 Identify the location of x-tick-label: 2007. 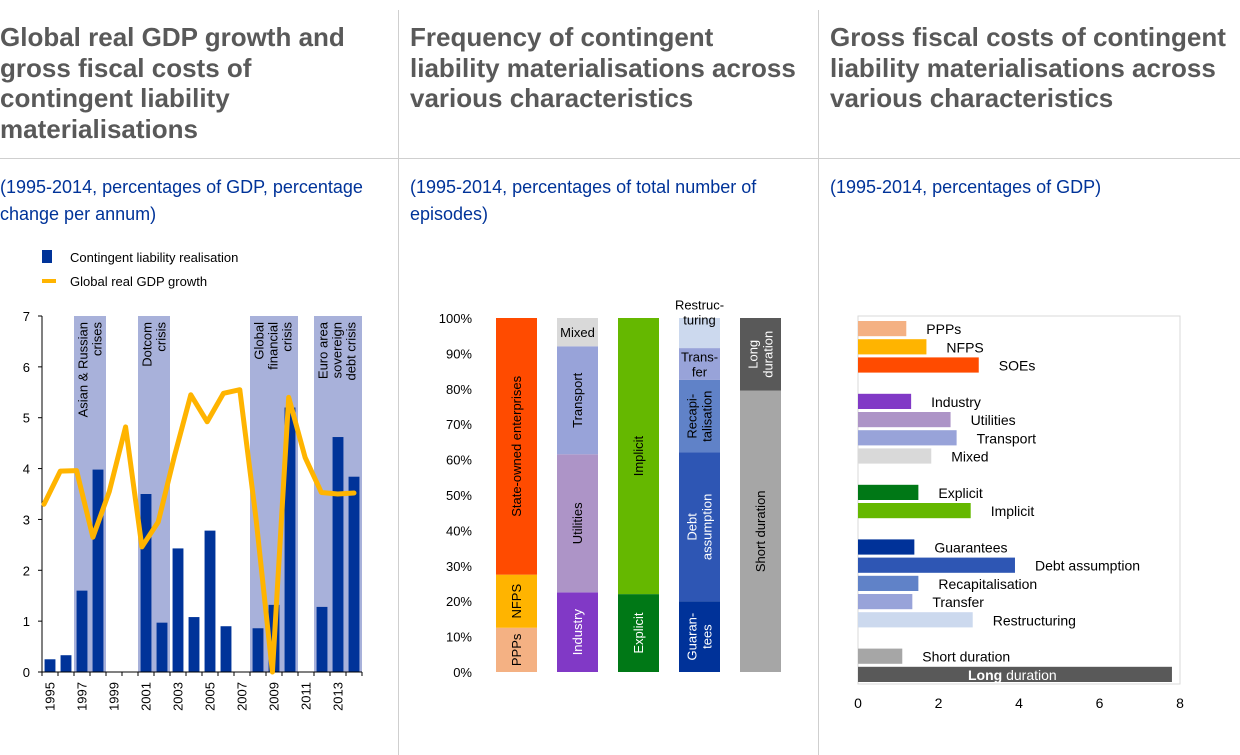
(242, 696).